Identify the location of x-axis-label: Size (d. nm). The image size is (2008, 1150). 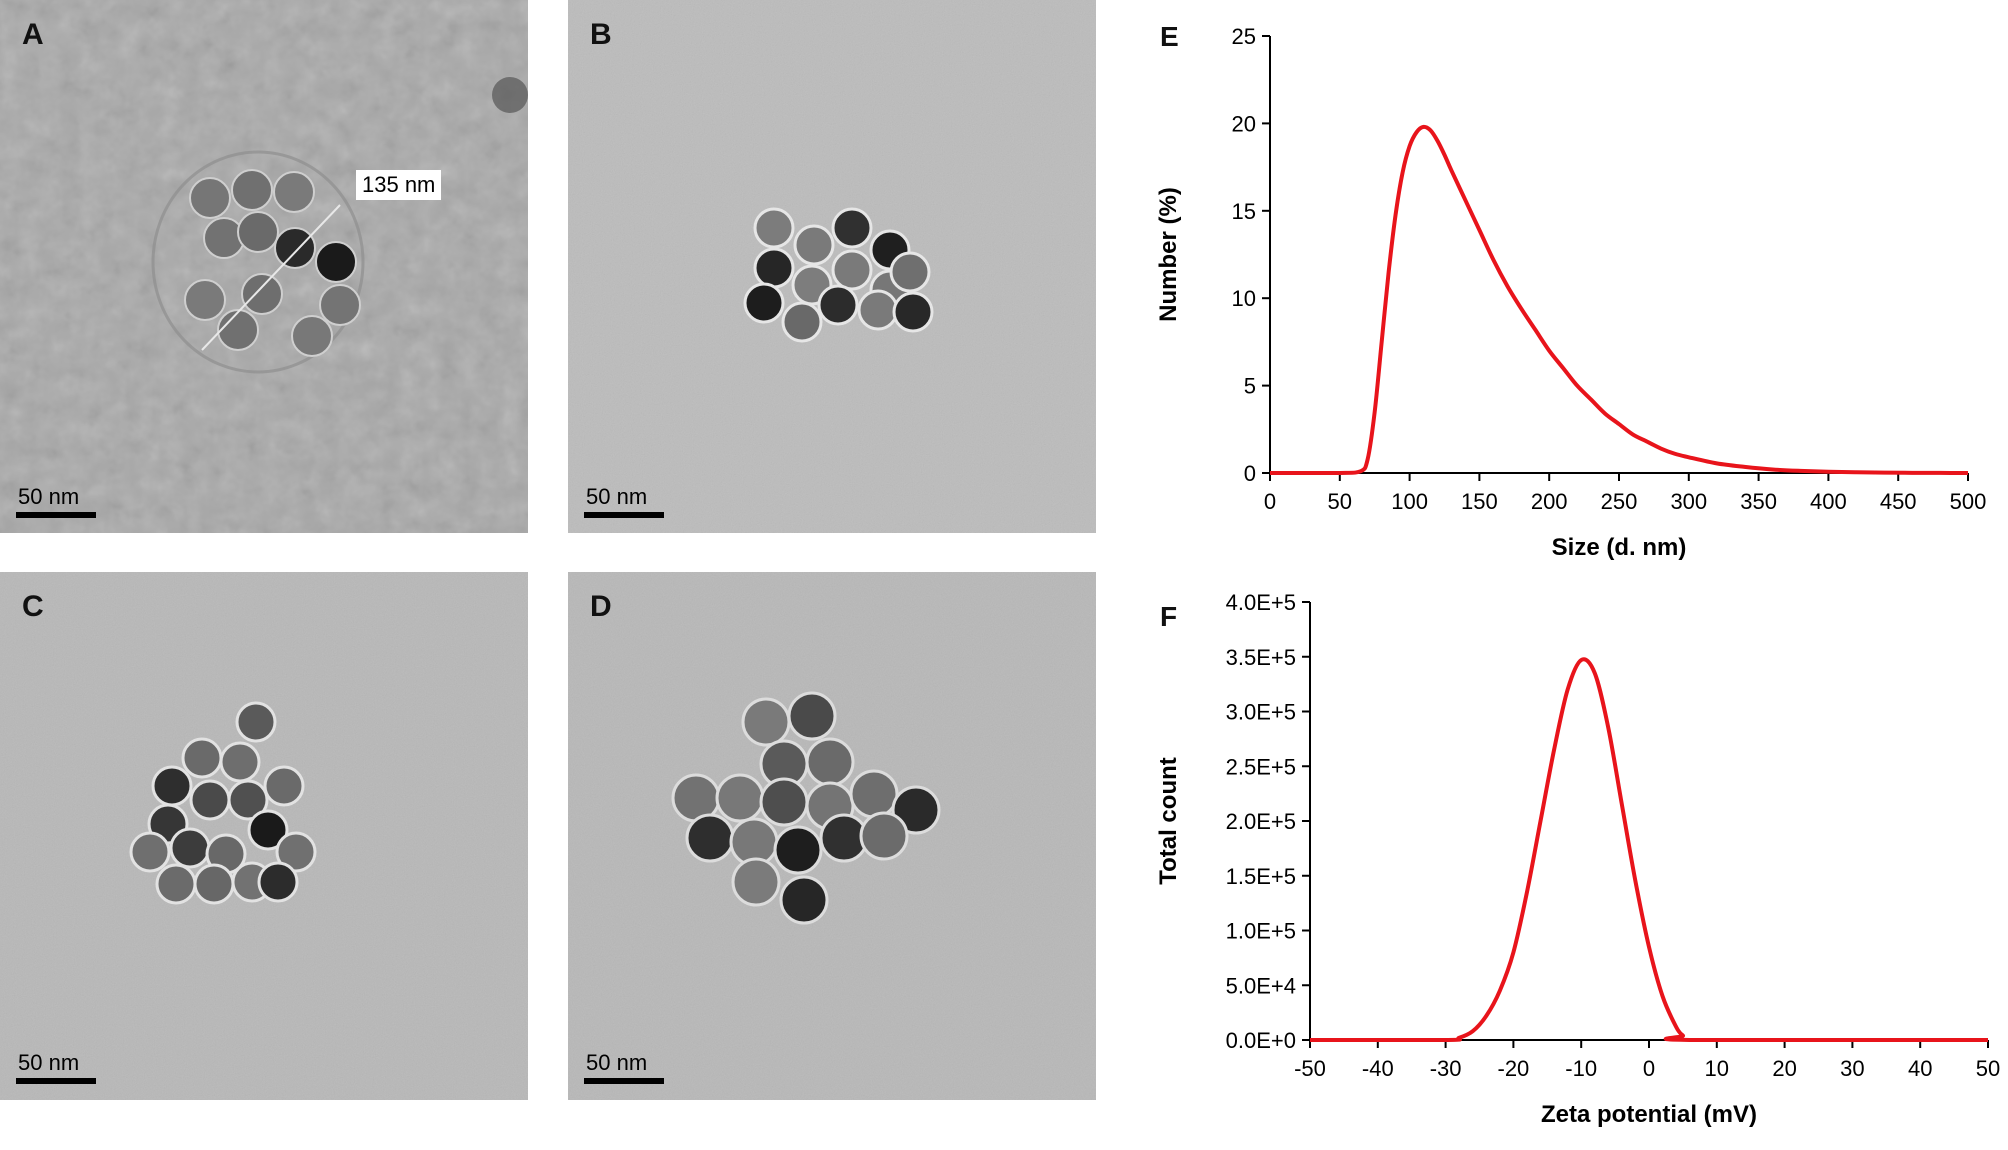
(1619, 547).